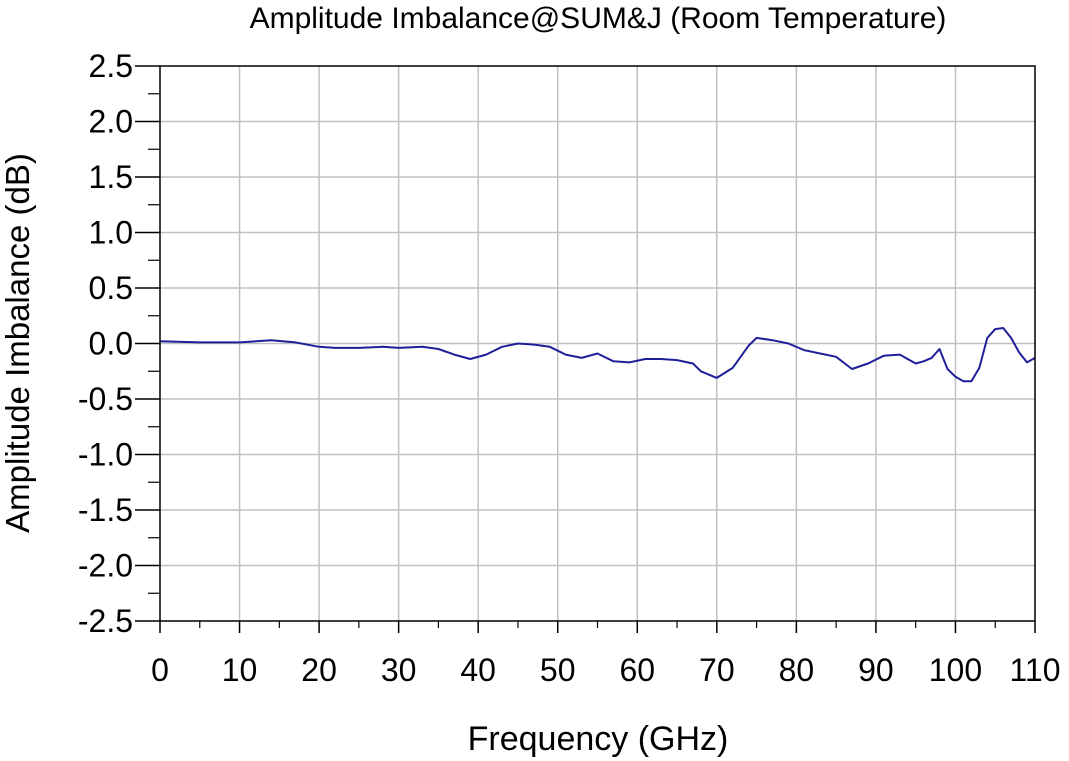 Image resolution: width=1069 pixels, height=761 pixels. I want to click on x-tick-label: 20, so click(319, 670).